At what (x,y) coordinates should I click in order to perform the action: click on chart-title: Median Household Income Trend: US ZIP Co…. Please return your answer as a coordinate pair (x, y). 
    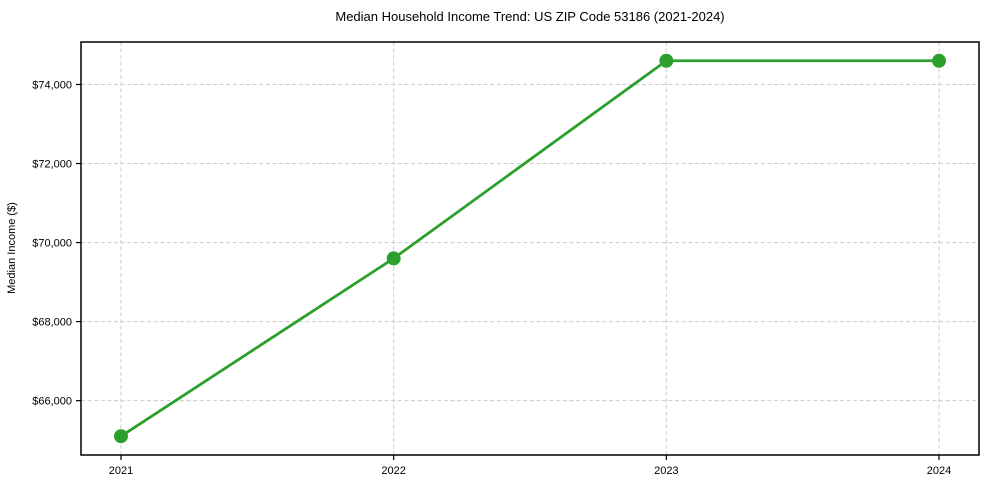
    Looking at the image, I should click on (529, 16).